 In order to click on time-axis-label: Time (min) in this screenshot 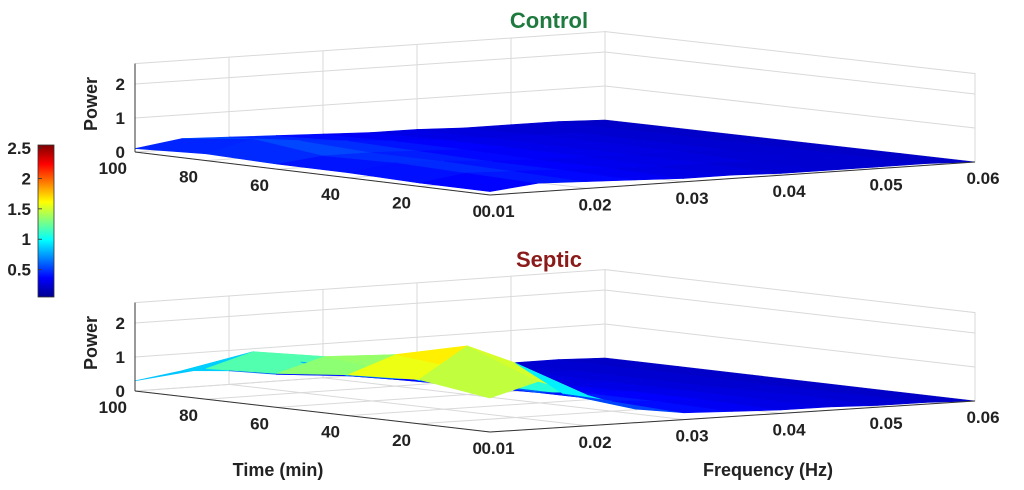, I will do `click(278, 470)`.